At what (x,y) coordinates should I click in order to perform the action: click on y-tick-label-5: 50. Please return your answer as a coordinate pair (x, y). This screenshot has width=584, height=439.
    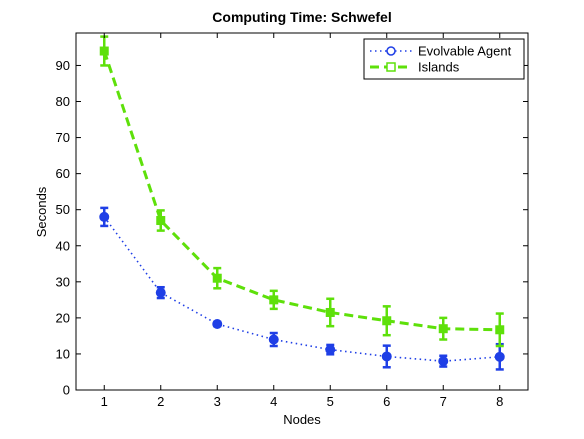
    Looking at the image, I should click on (63, 209).